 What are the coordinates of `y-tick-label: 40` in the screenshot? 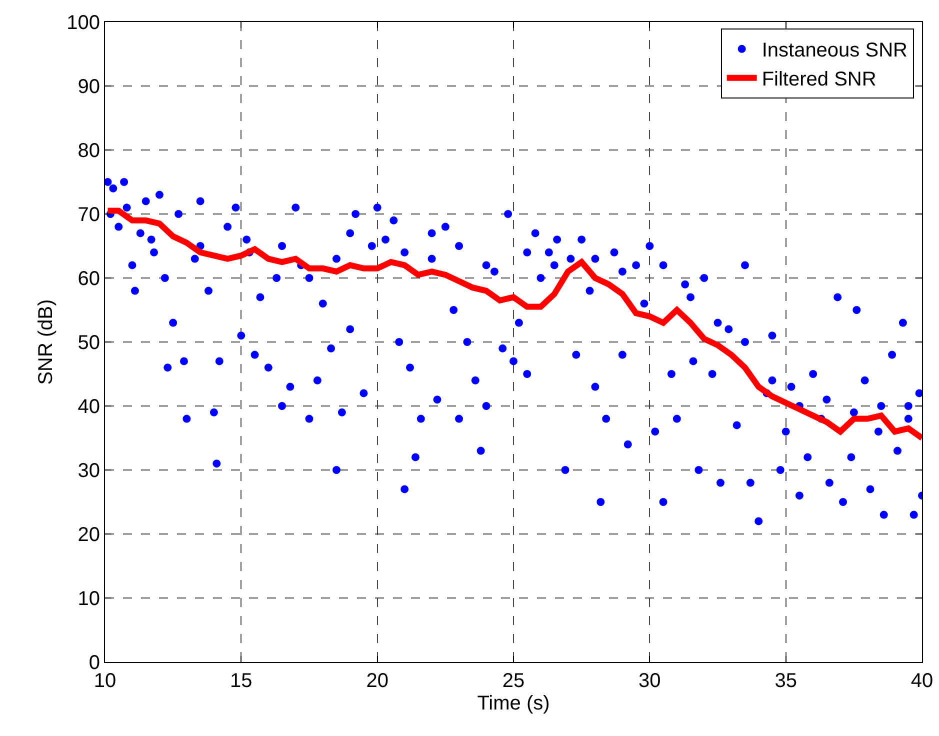 It's located at (89, 407).